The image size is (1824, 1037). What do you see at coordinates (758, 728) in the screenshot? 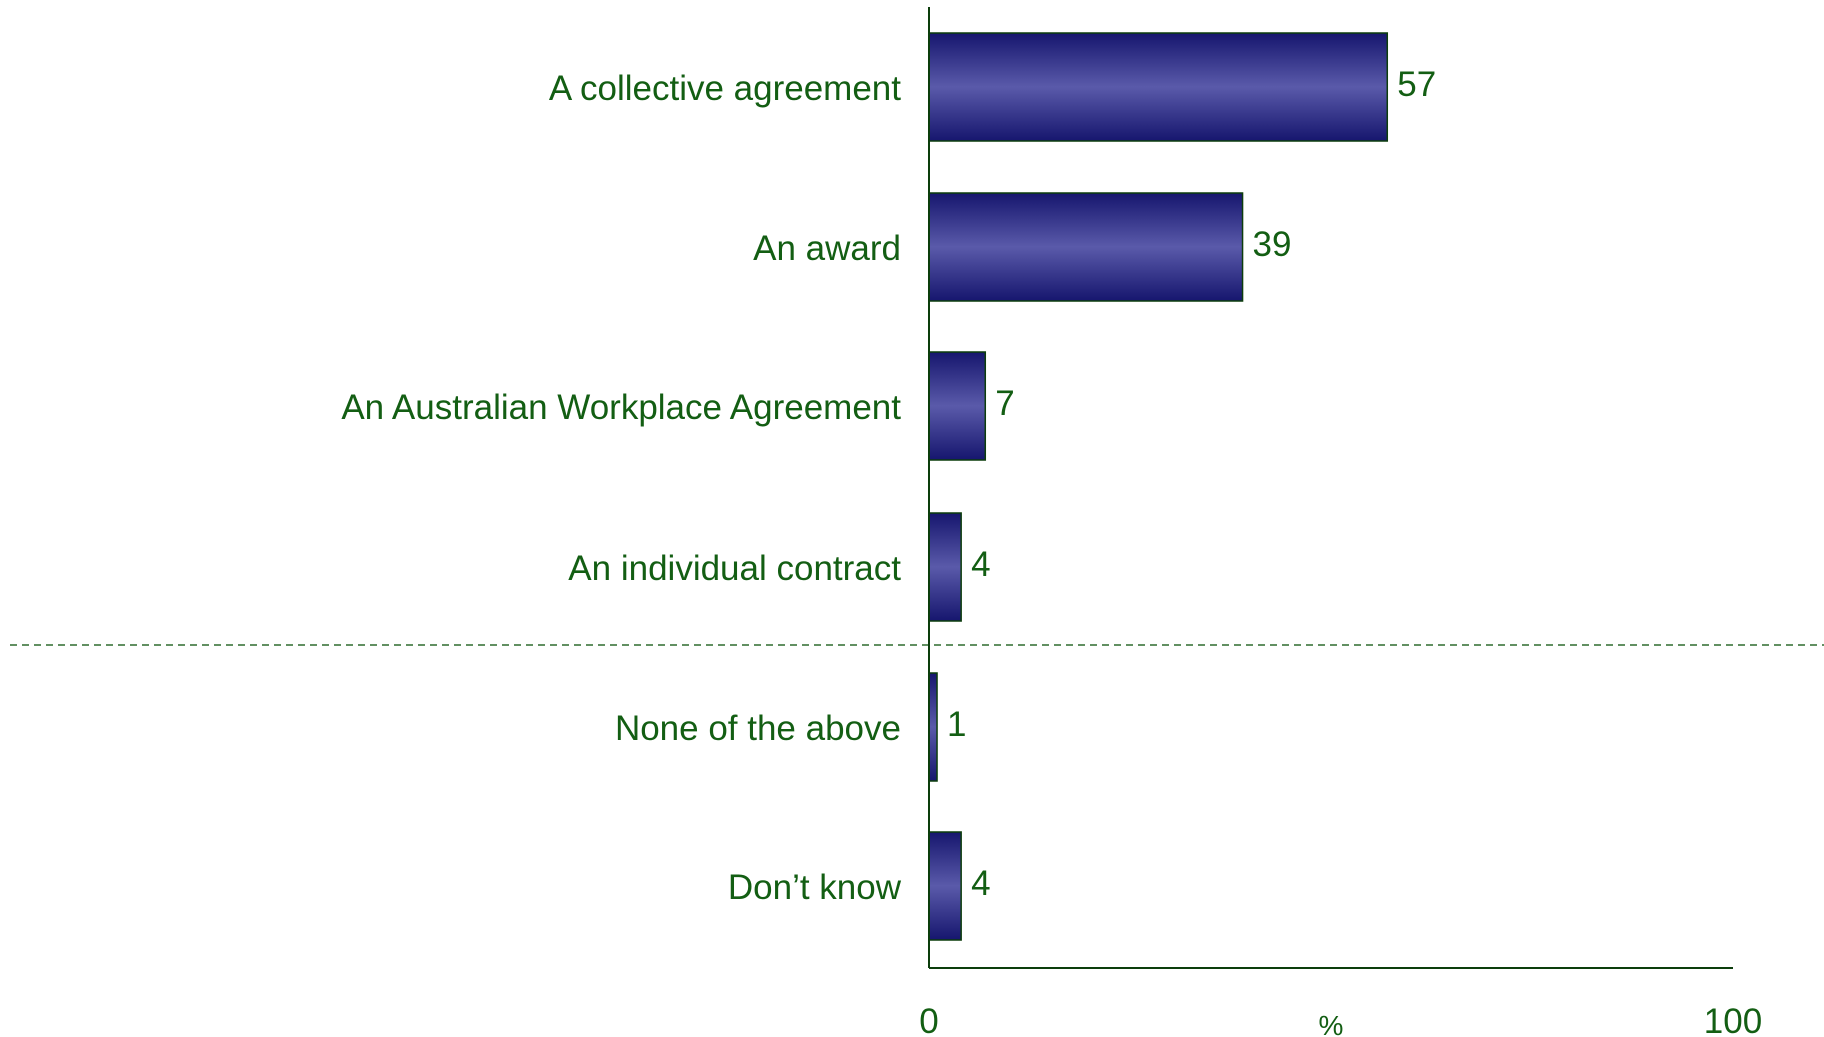
I see `category-label: None of the above` at bounding box center [758, 728].